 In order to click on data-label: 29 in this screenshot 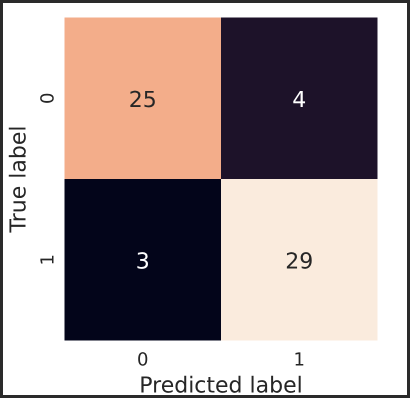, I will do `click(299, 261)`.